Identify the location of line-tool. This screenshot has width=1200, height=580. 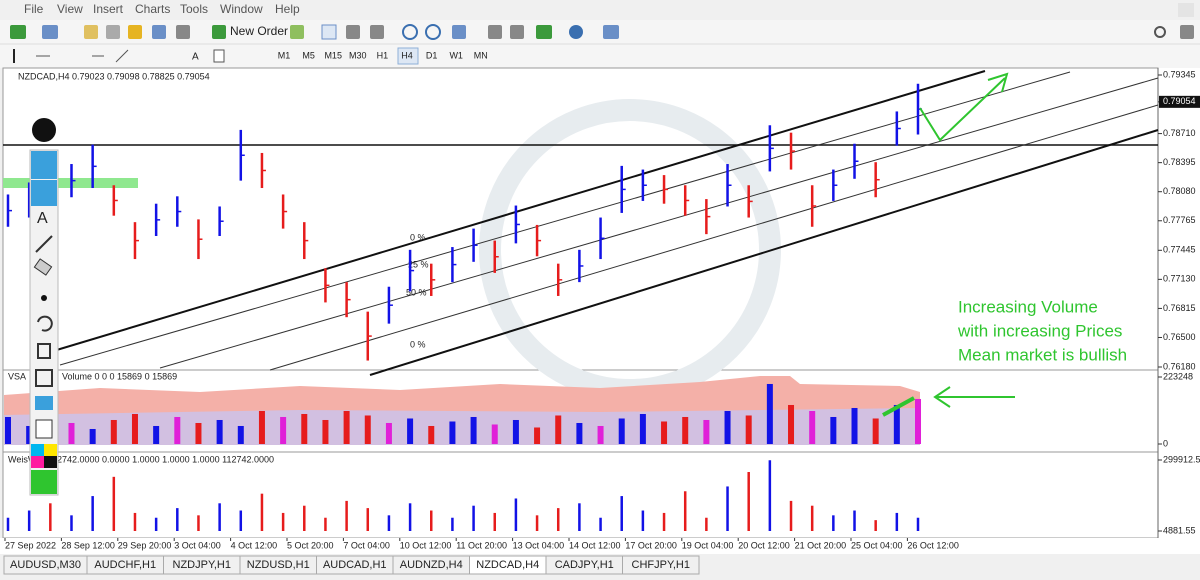
(44, 244).